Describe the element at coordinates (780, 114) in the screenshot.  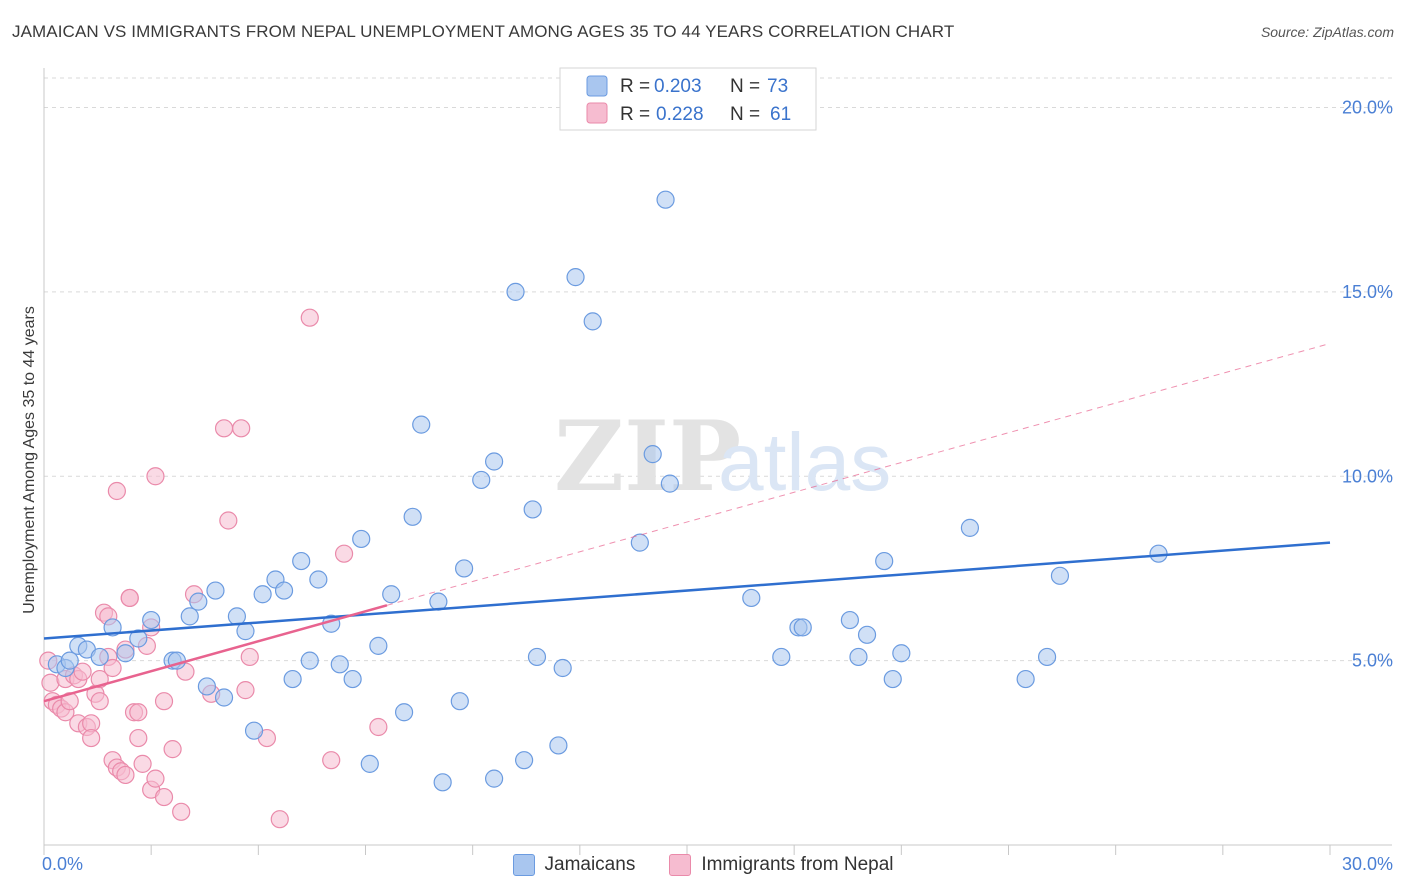
I see `legend-n-value-2: 61` at that location.